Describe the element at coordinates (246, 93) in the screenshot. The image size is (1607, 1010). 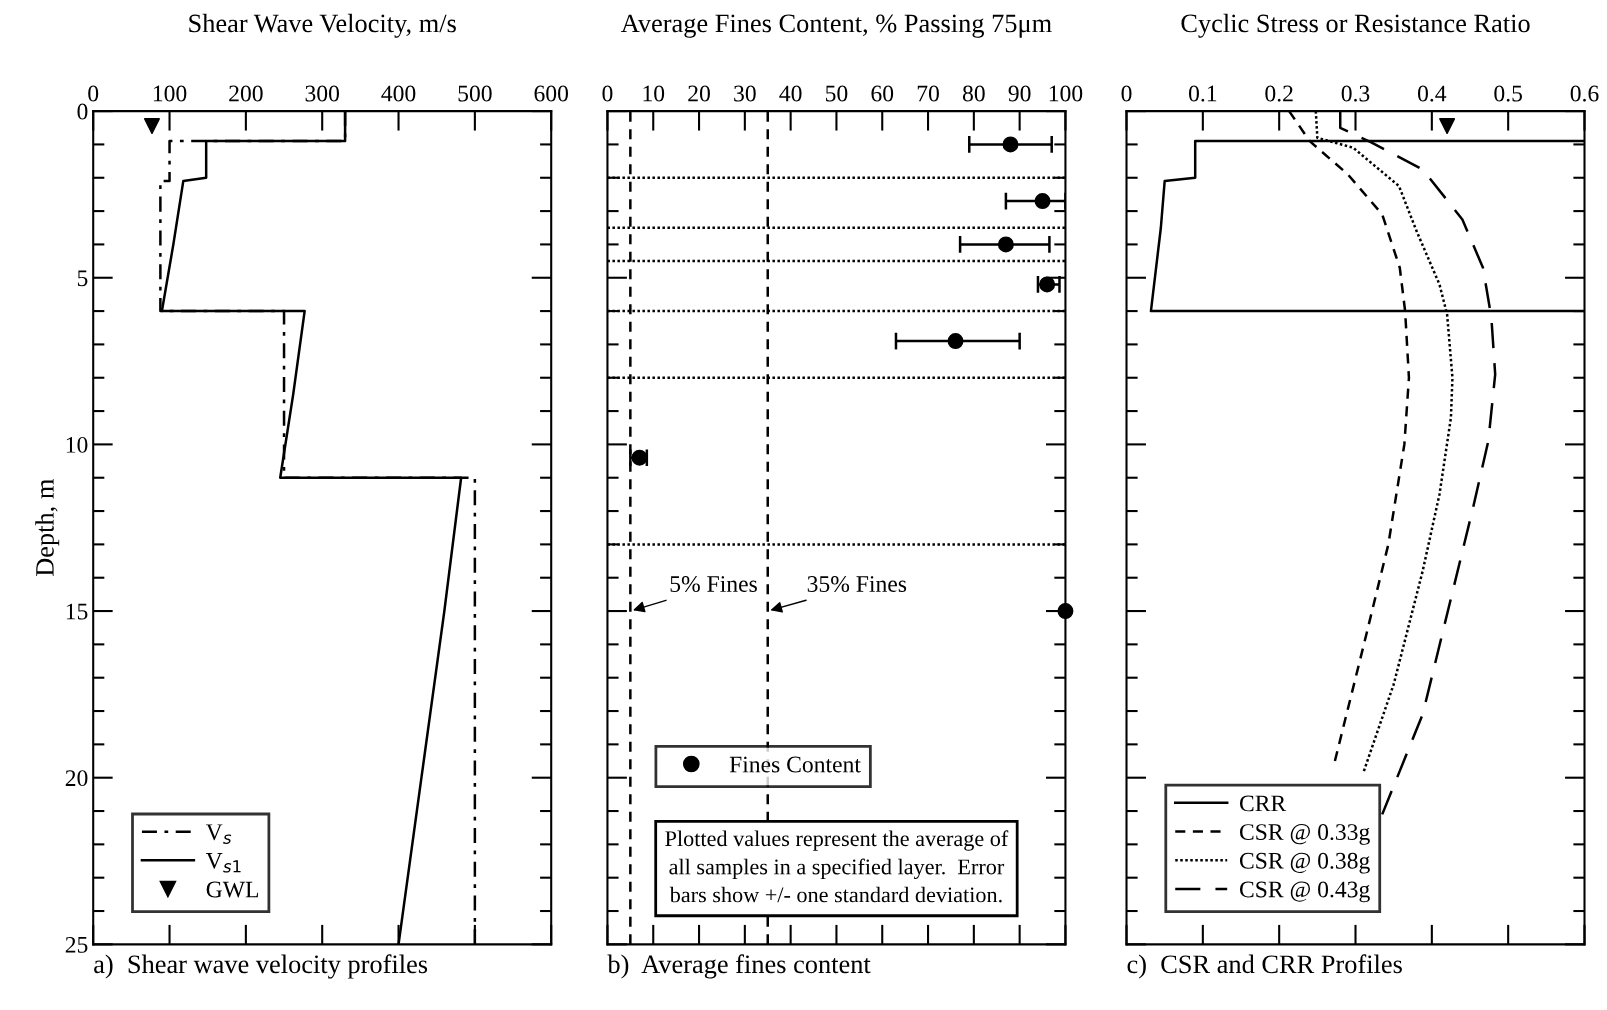
I see `x-tick-label: 200` at that location.